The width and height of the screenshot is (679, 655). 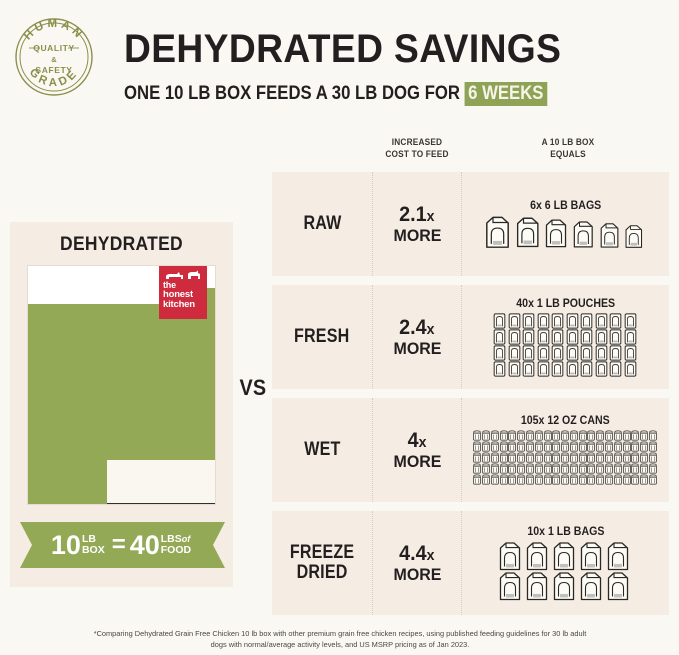 What do you see at coordinates (178, 295) in the screenshot?
I see `logo-line2: honest` at bounding box center [178, 295].